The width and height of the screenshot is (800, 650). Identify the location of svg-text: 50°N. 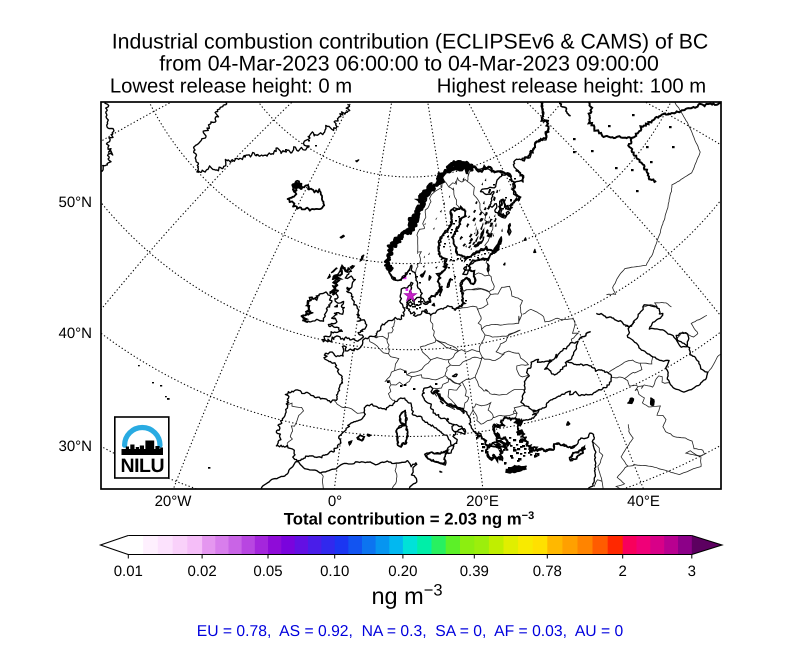
(75, 202).